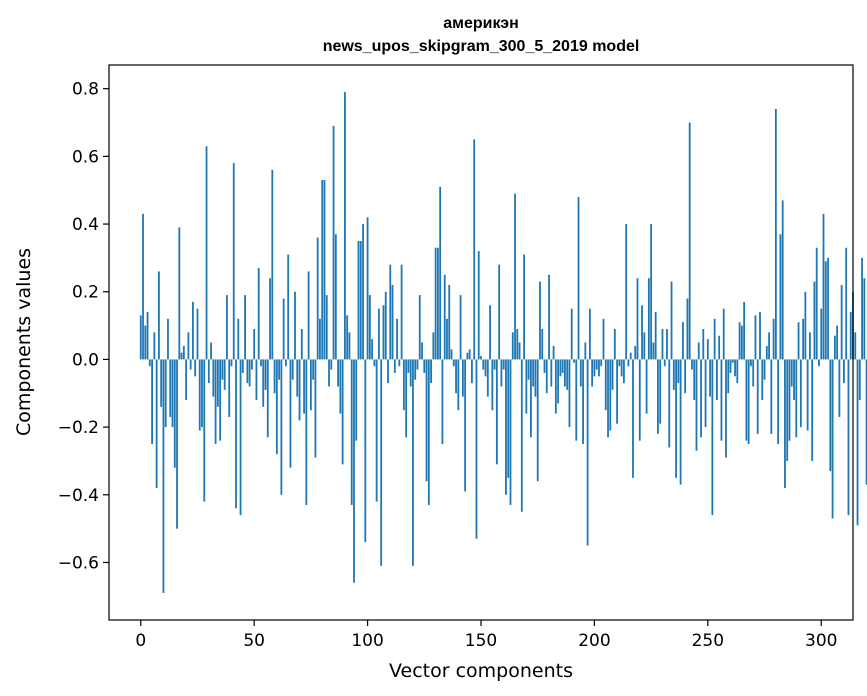 This screenshot has height=696, width=867. What do you see at coordinates (85, 293) in the screenshot?
I see `y-tick-label: 0.2` at bounding box center [85, 293].